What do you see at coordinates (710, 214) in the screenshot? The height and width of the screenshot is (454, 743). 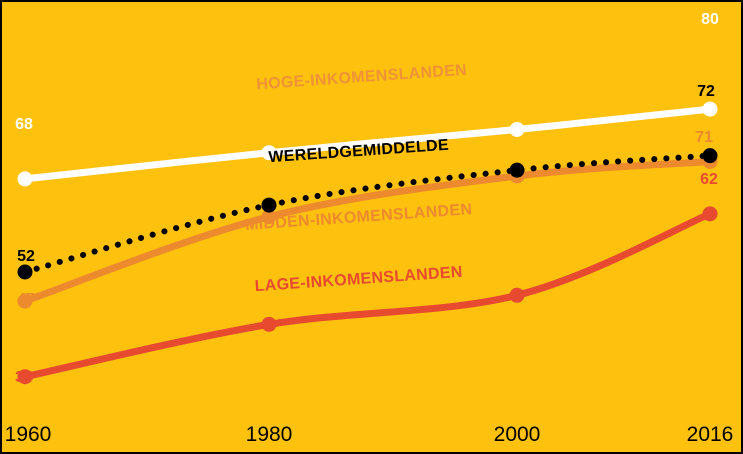 I see `low-income-point-2016` at bounding box center [710, 214].